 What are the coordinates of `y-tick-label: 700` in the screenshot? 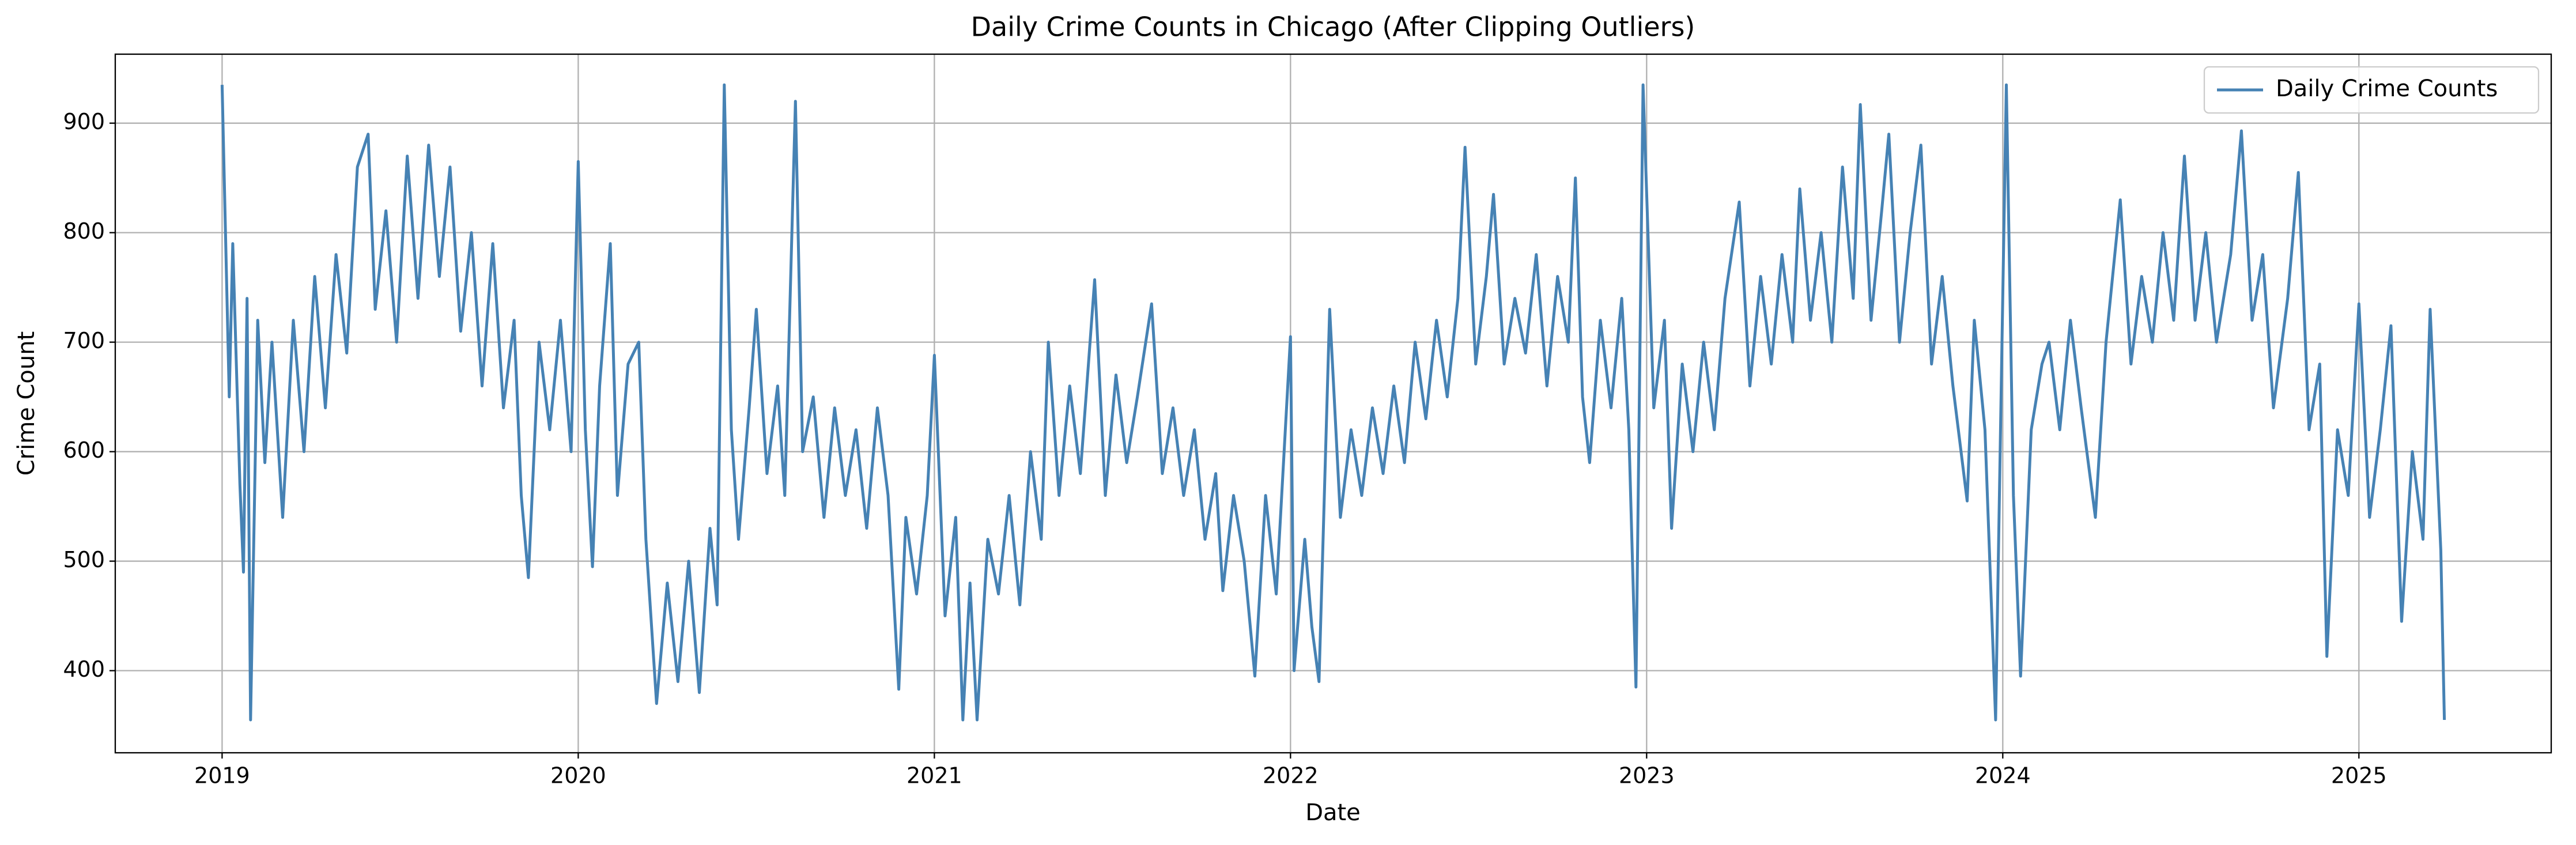 It's located at (84, 340).